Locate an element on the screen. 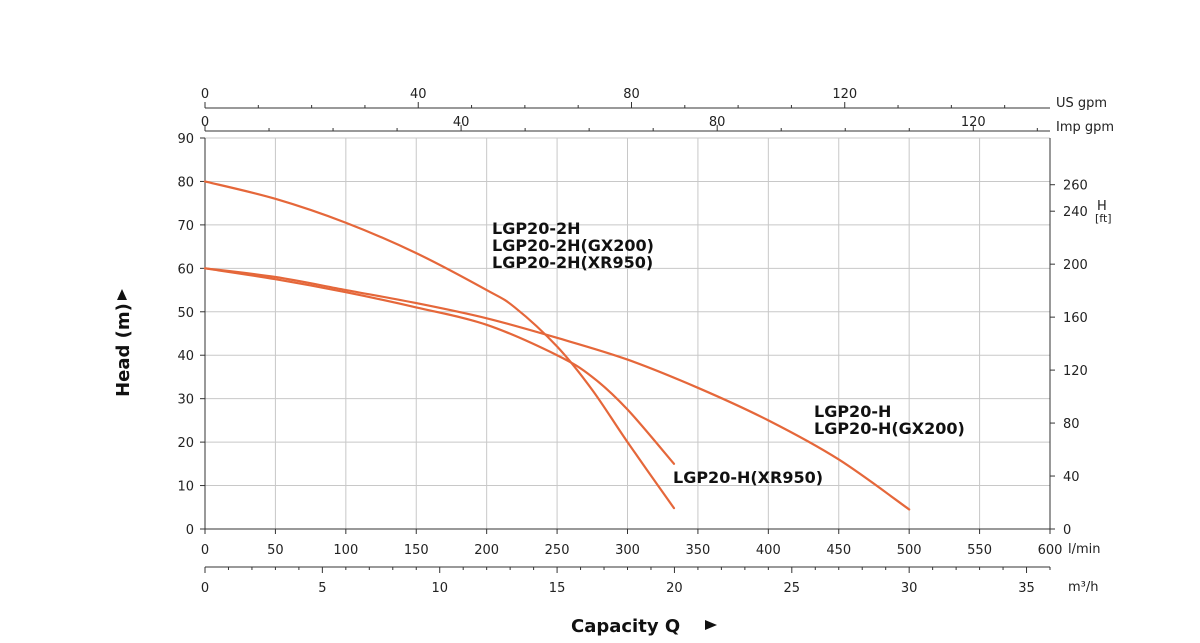 The width and height of the screenshot is (1200, 643). imp-gpm-unit-label: Imp gpm is located at coordinates (1085, 127).